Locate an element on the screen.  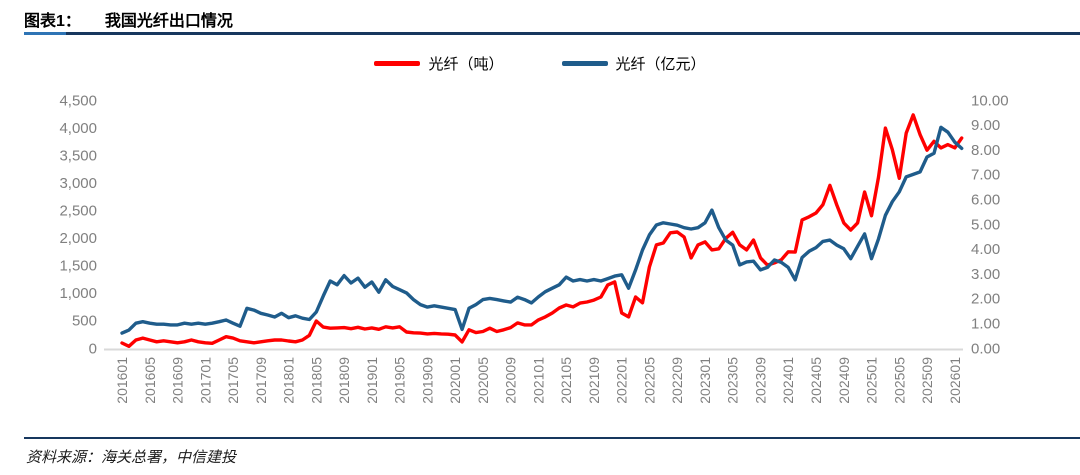
legend-item-tons: 光纤（吨） is located at coordinates (439, 63).